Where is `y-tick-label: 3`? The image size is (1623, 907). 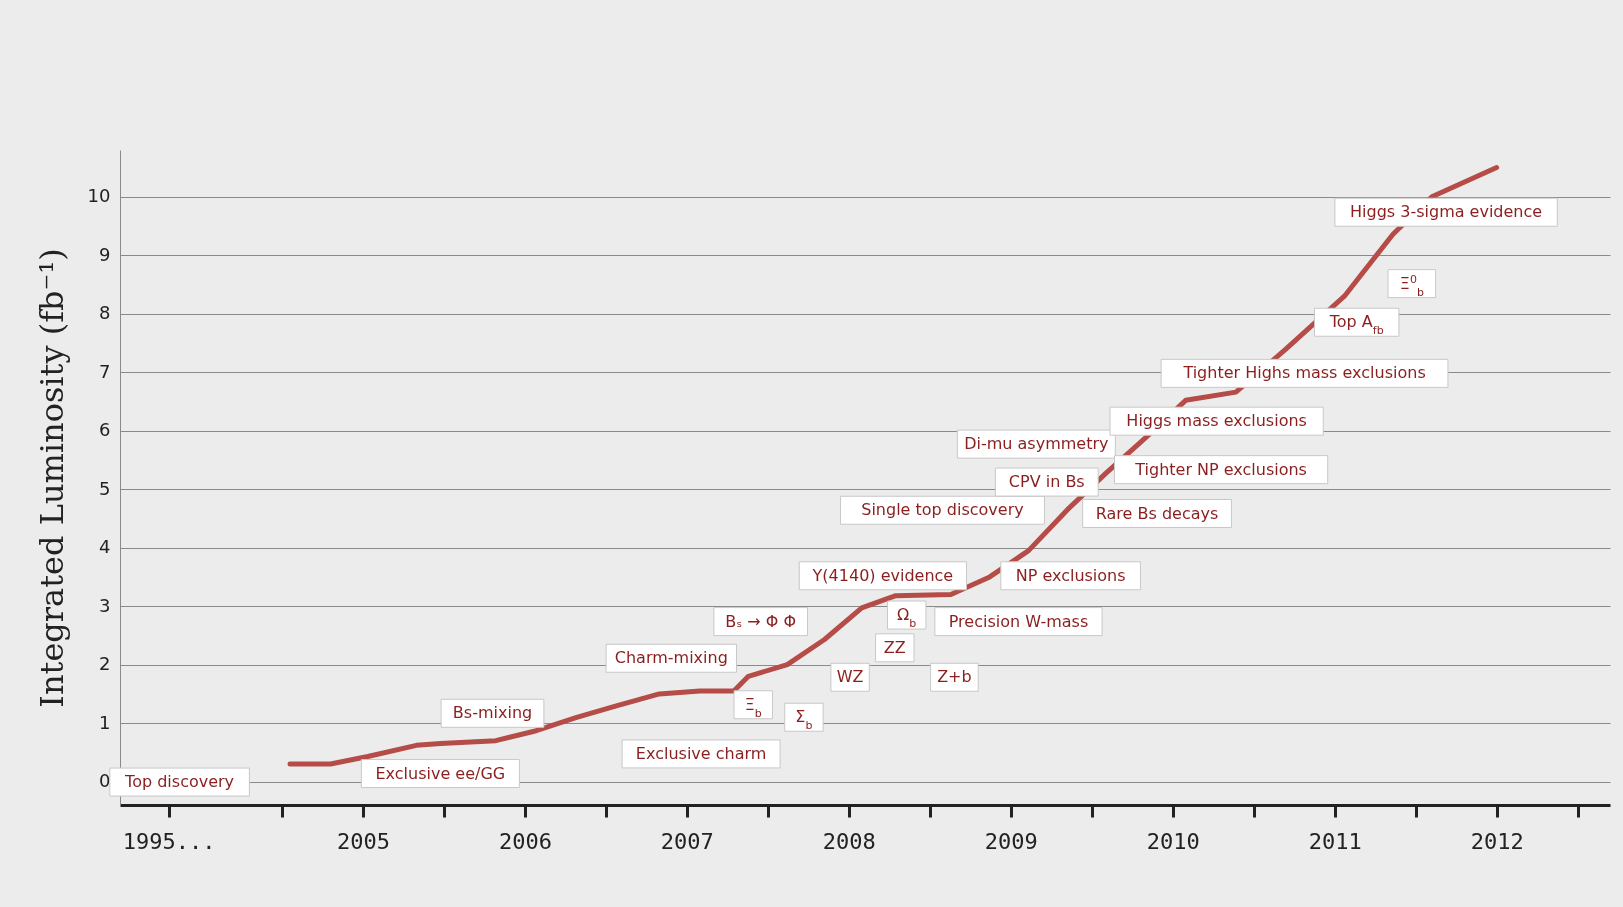 y-tick-label: 3 is located at coordinates (105, 605).